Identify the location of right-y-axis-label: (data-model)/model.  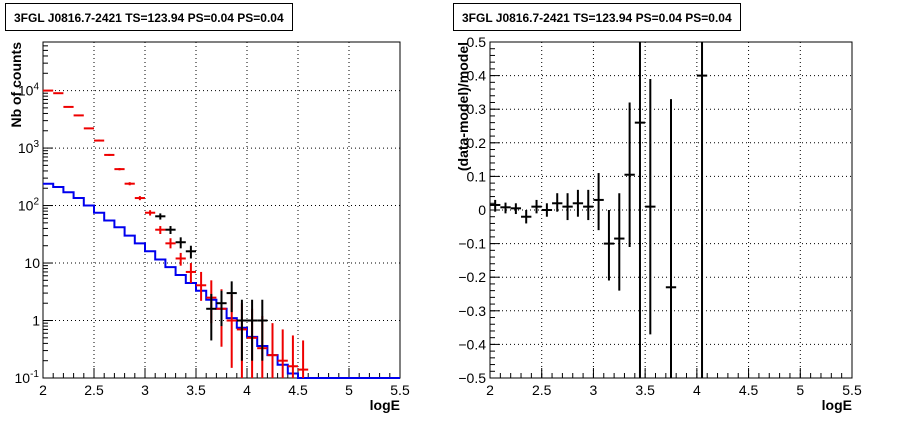
(463, 106).